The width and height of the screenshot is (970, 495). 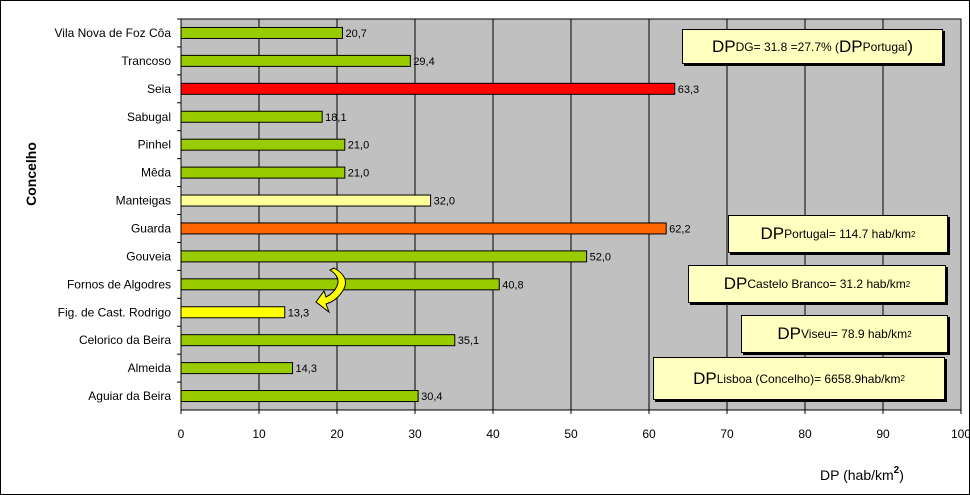 What do you see at coordinates (468, 341) in the screenshot?
I see `data-label: 35,1` at bounding box center [468, 341].